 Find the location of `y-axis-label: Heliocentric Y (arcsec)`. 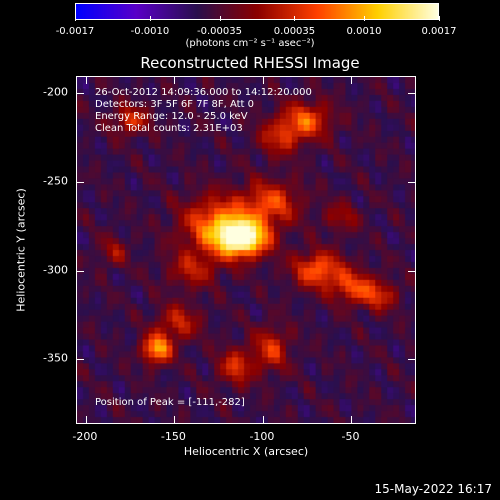

y-axis-label: Heliocentric Y (arcsec) is located at coordinates (21, 250).